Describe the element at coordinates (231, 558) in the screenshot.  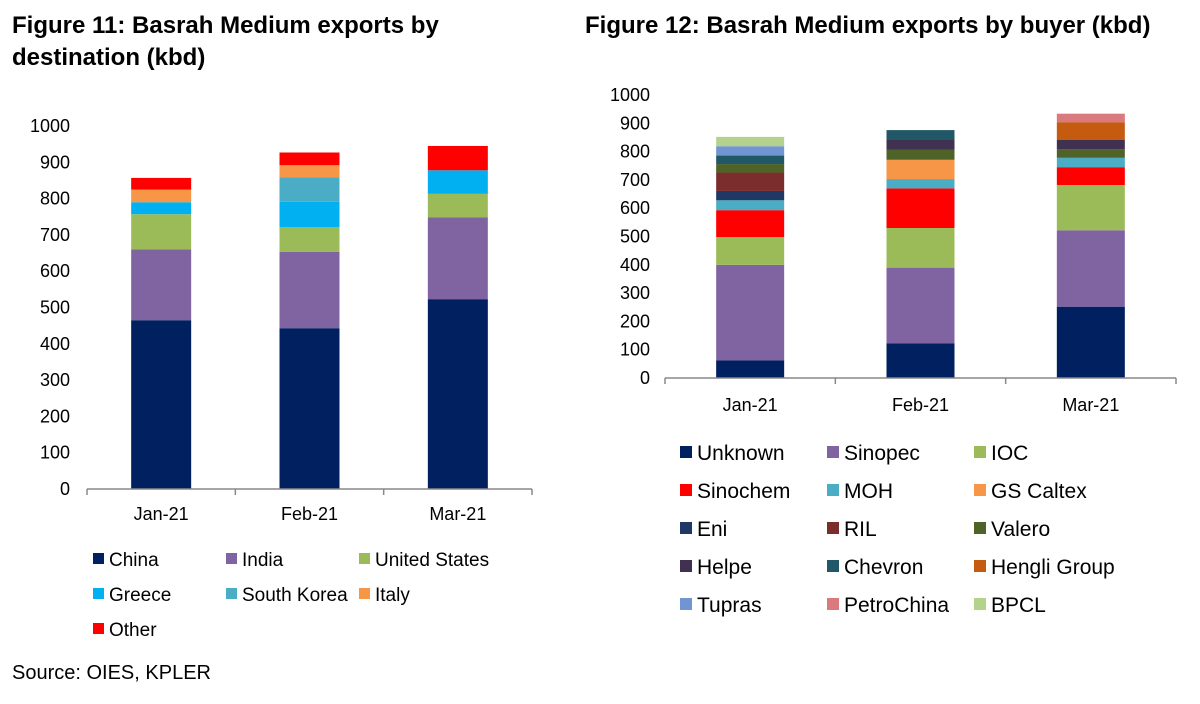
I see `fig11-legend-swatch-india` at that location.